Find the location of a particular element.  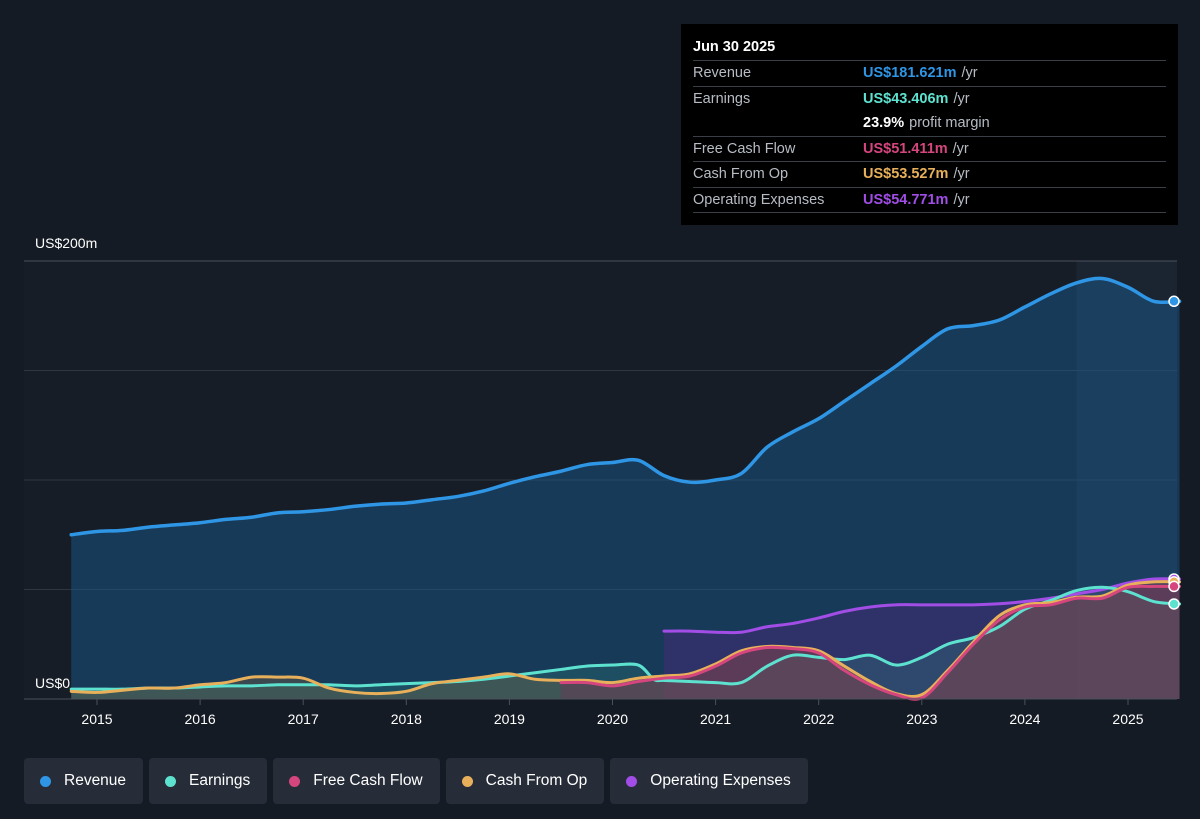

tooltip-value: US$53.527m is located at coordinates (906, 174).